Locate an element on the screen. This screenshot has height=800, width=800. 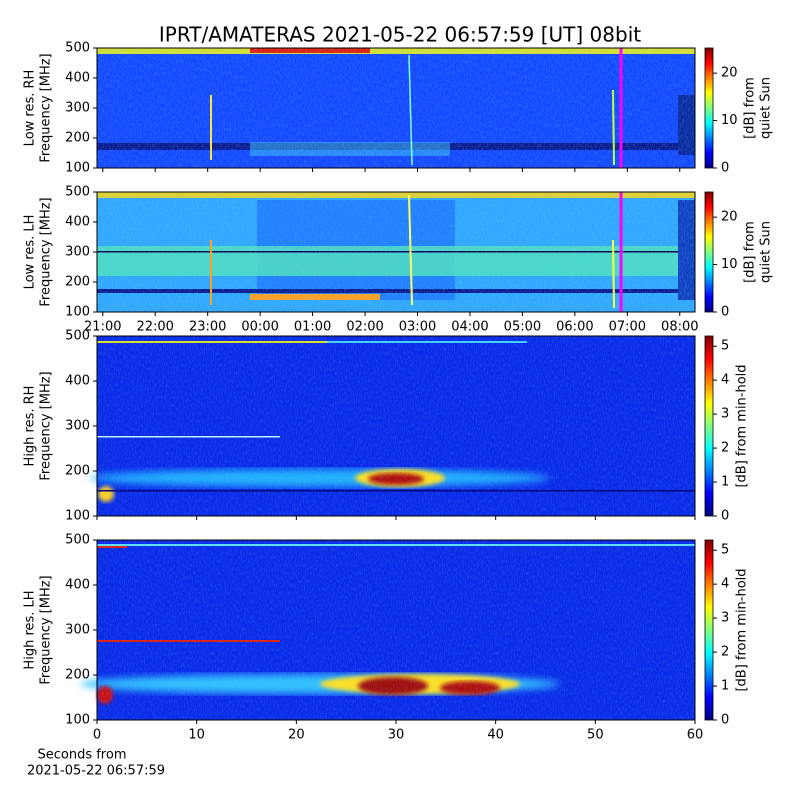
x-tick-label: 02:00 is located at coordinates (364, 327).